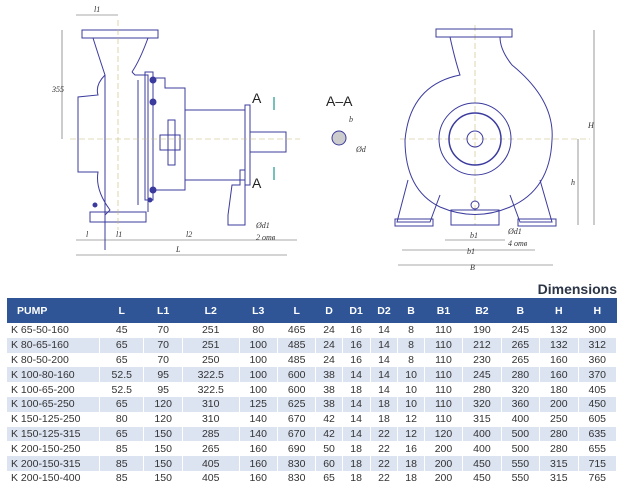  What do you see at coordinates (53, 375) in the screenshot?
I see `pump-model-cell: K 100-80-160` at bounding box center [53, 375].